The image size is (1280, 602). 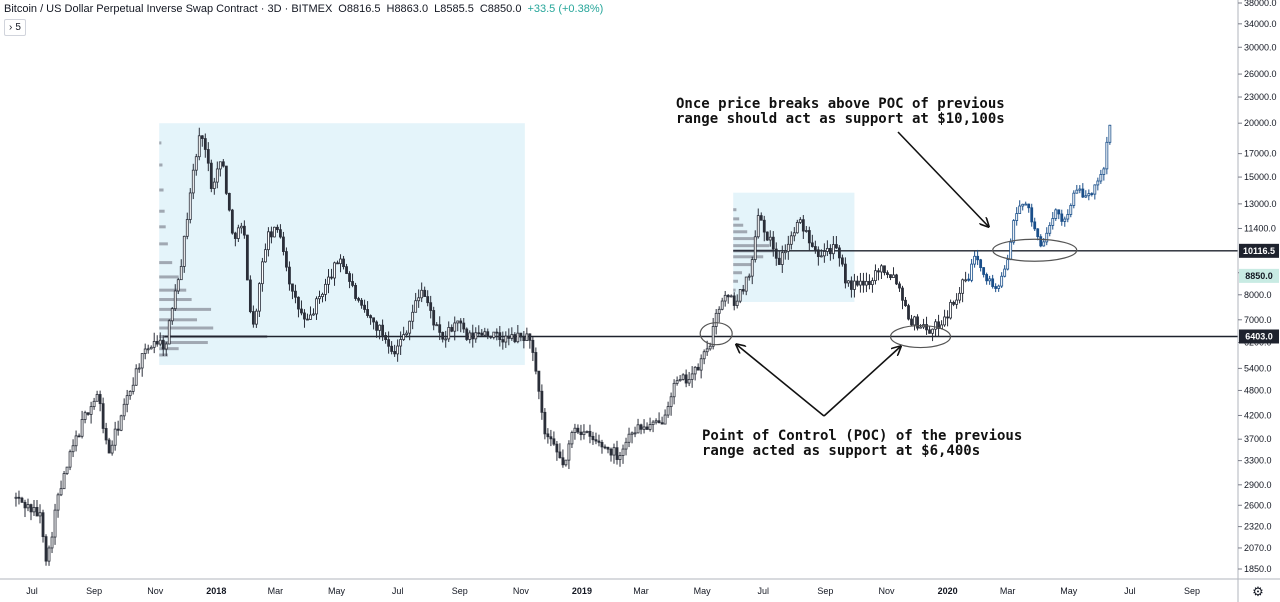 I want to click on y-tick-label: 3300.0, so click(x=1258, y=461).